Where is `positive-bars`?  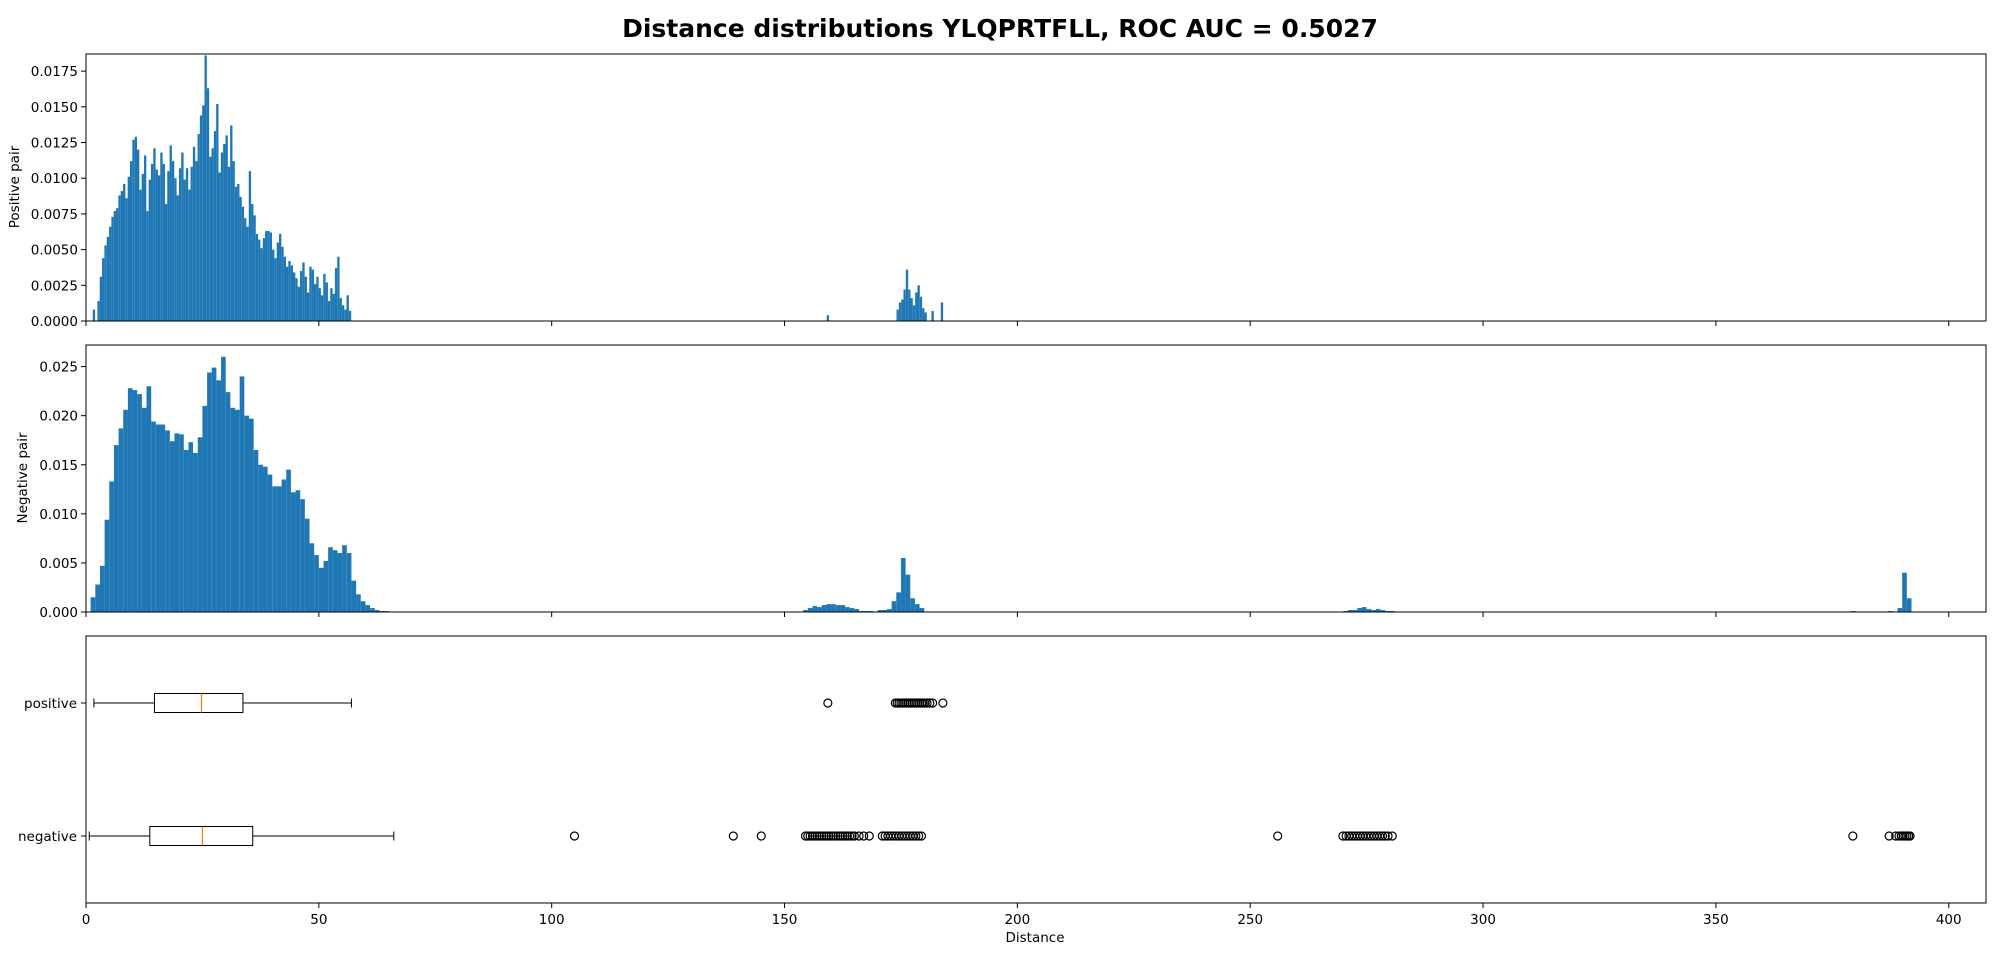
positive-bars is located at coordinates (518, 188).